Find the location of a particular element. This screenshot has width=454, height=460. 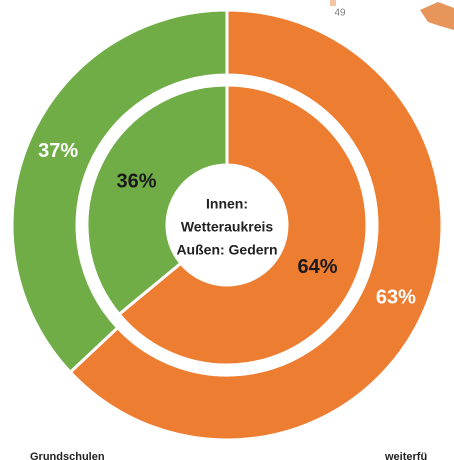

data-label: 37% is located at coordinates (58, 151).